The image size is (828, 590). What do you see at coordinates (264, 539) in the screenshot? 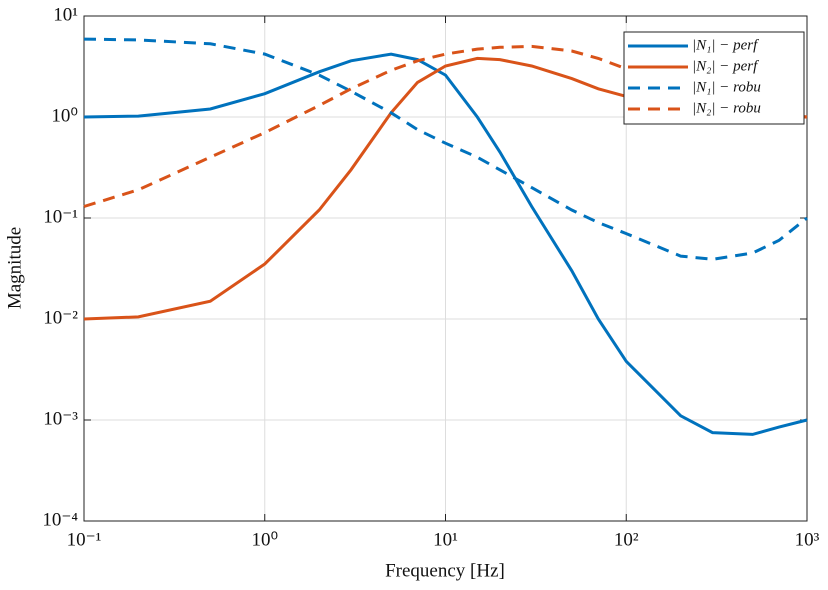
I see `x-tick-label: 10⁰` at bounding box center [264, 539].